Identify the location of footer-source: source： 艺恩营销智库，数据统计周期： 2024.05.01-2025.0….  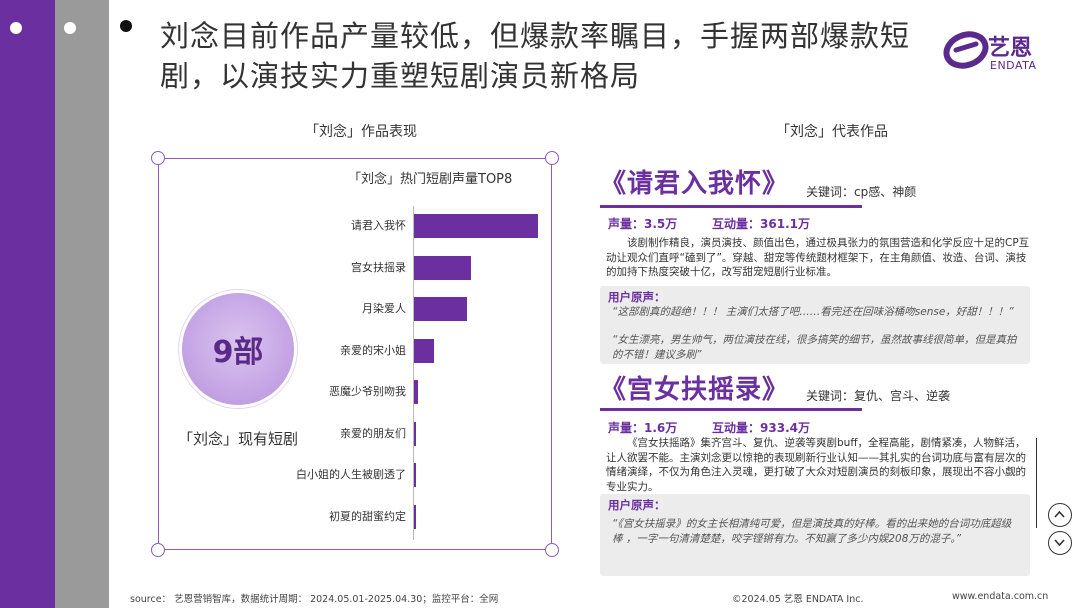
(314, 599).